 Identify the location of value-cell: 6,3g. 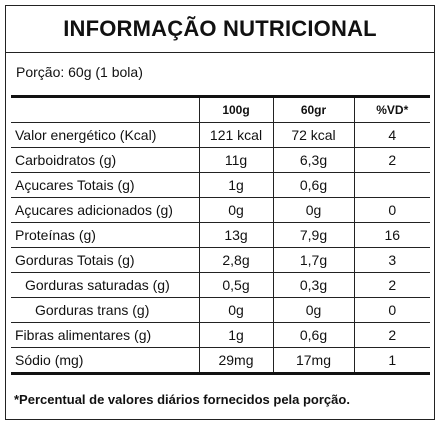
(313, 160).